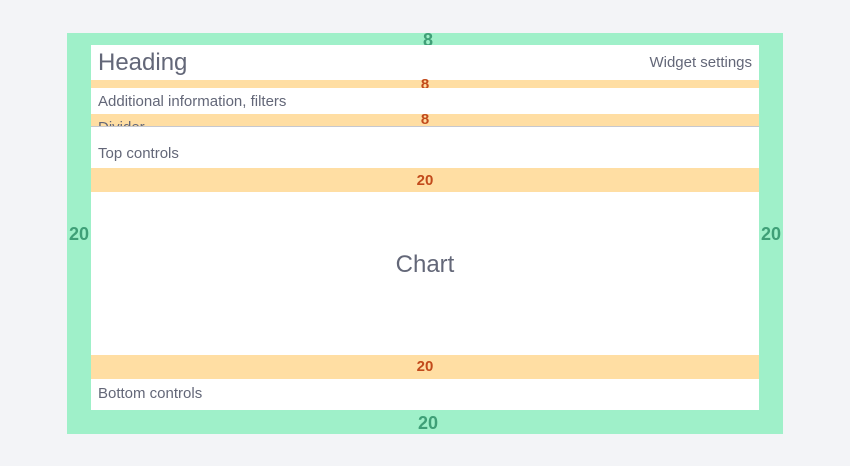 The width and height of the screenshot is (850, 466). I want to click on bottom-controls-block: Bottom controls, so click(425, 394).